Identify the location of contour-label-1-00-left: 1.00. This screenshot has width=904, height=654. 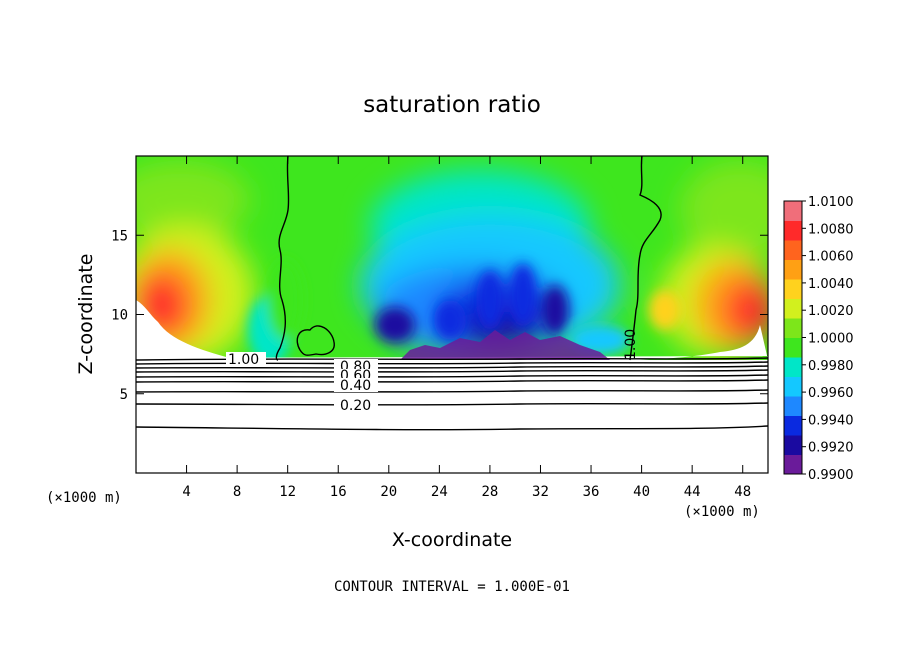
(243, 360).